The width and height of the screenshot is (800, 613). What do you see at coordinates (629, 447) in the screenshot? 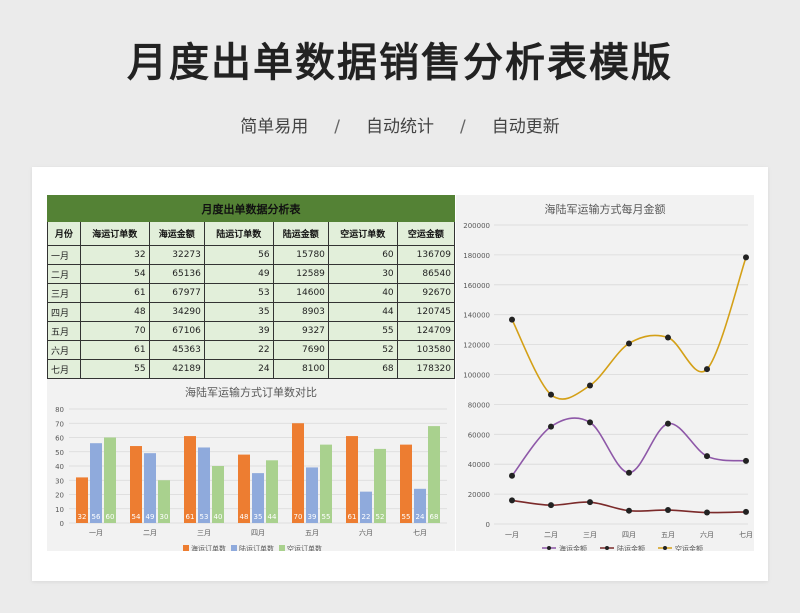
I see `series-line` at bounding box center [629, 447].